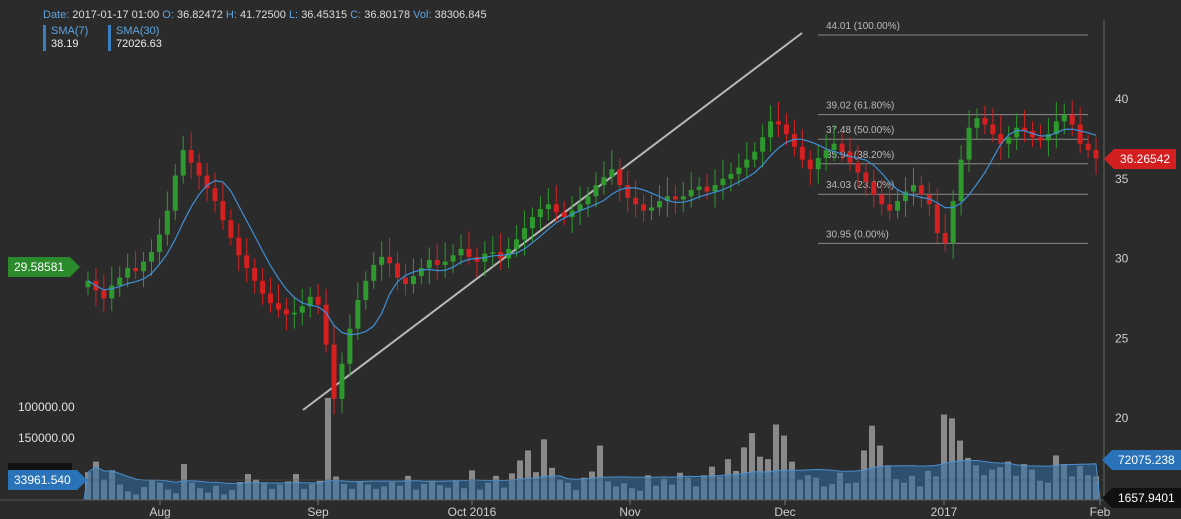 The height and width of the screenshot is (519, 1181). What do you see at coordinates (40, 467) in the screenshot?
I see `volume-marker-overlap` at bounding box center [40, 467].